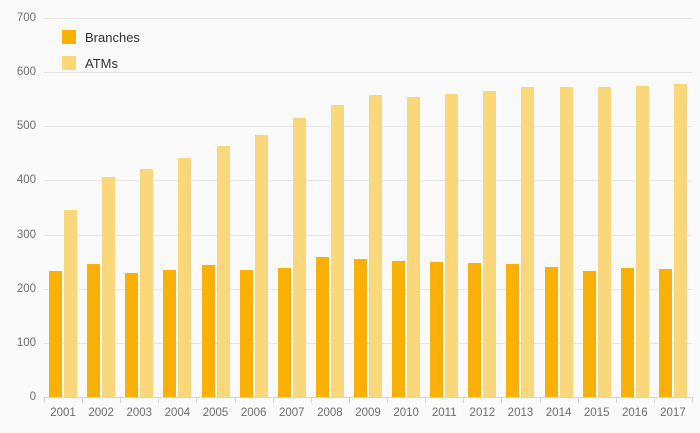  Describe the element at coordinates (589, 333) in the screenshot. I see `bar-branches-2015` at that location.